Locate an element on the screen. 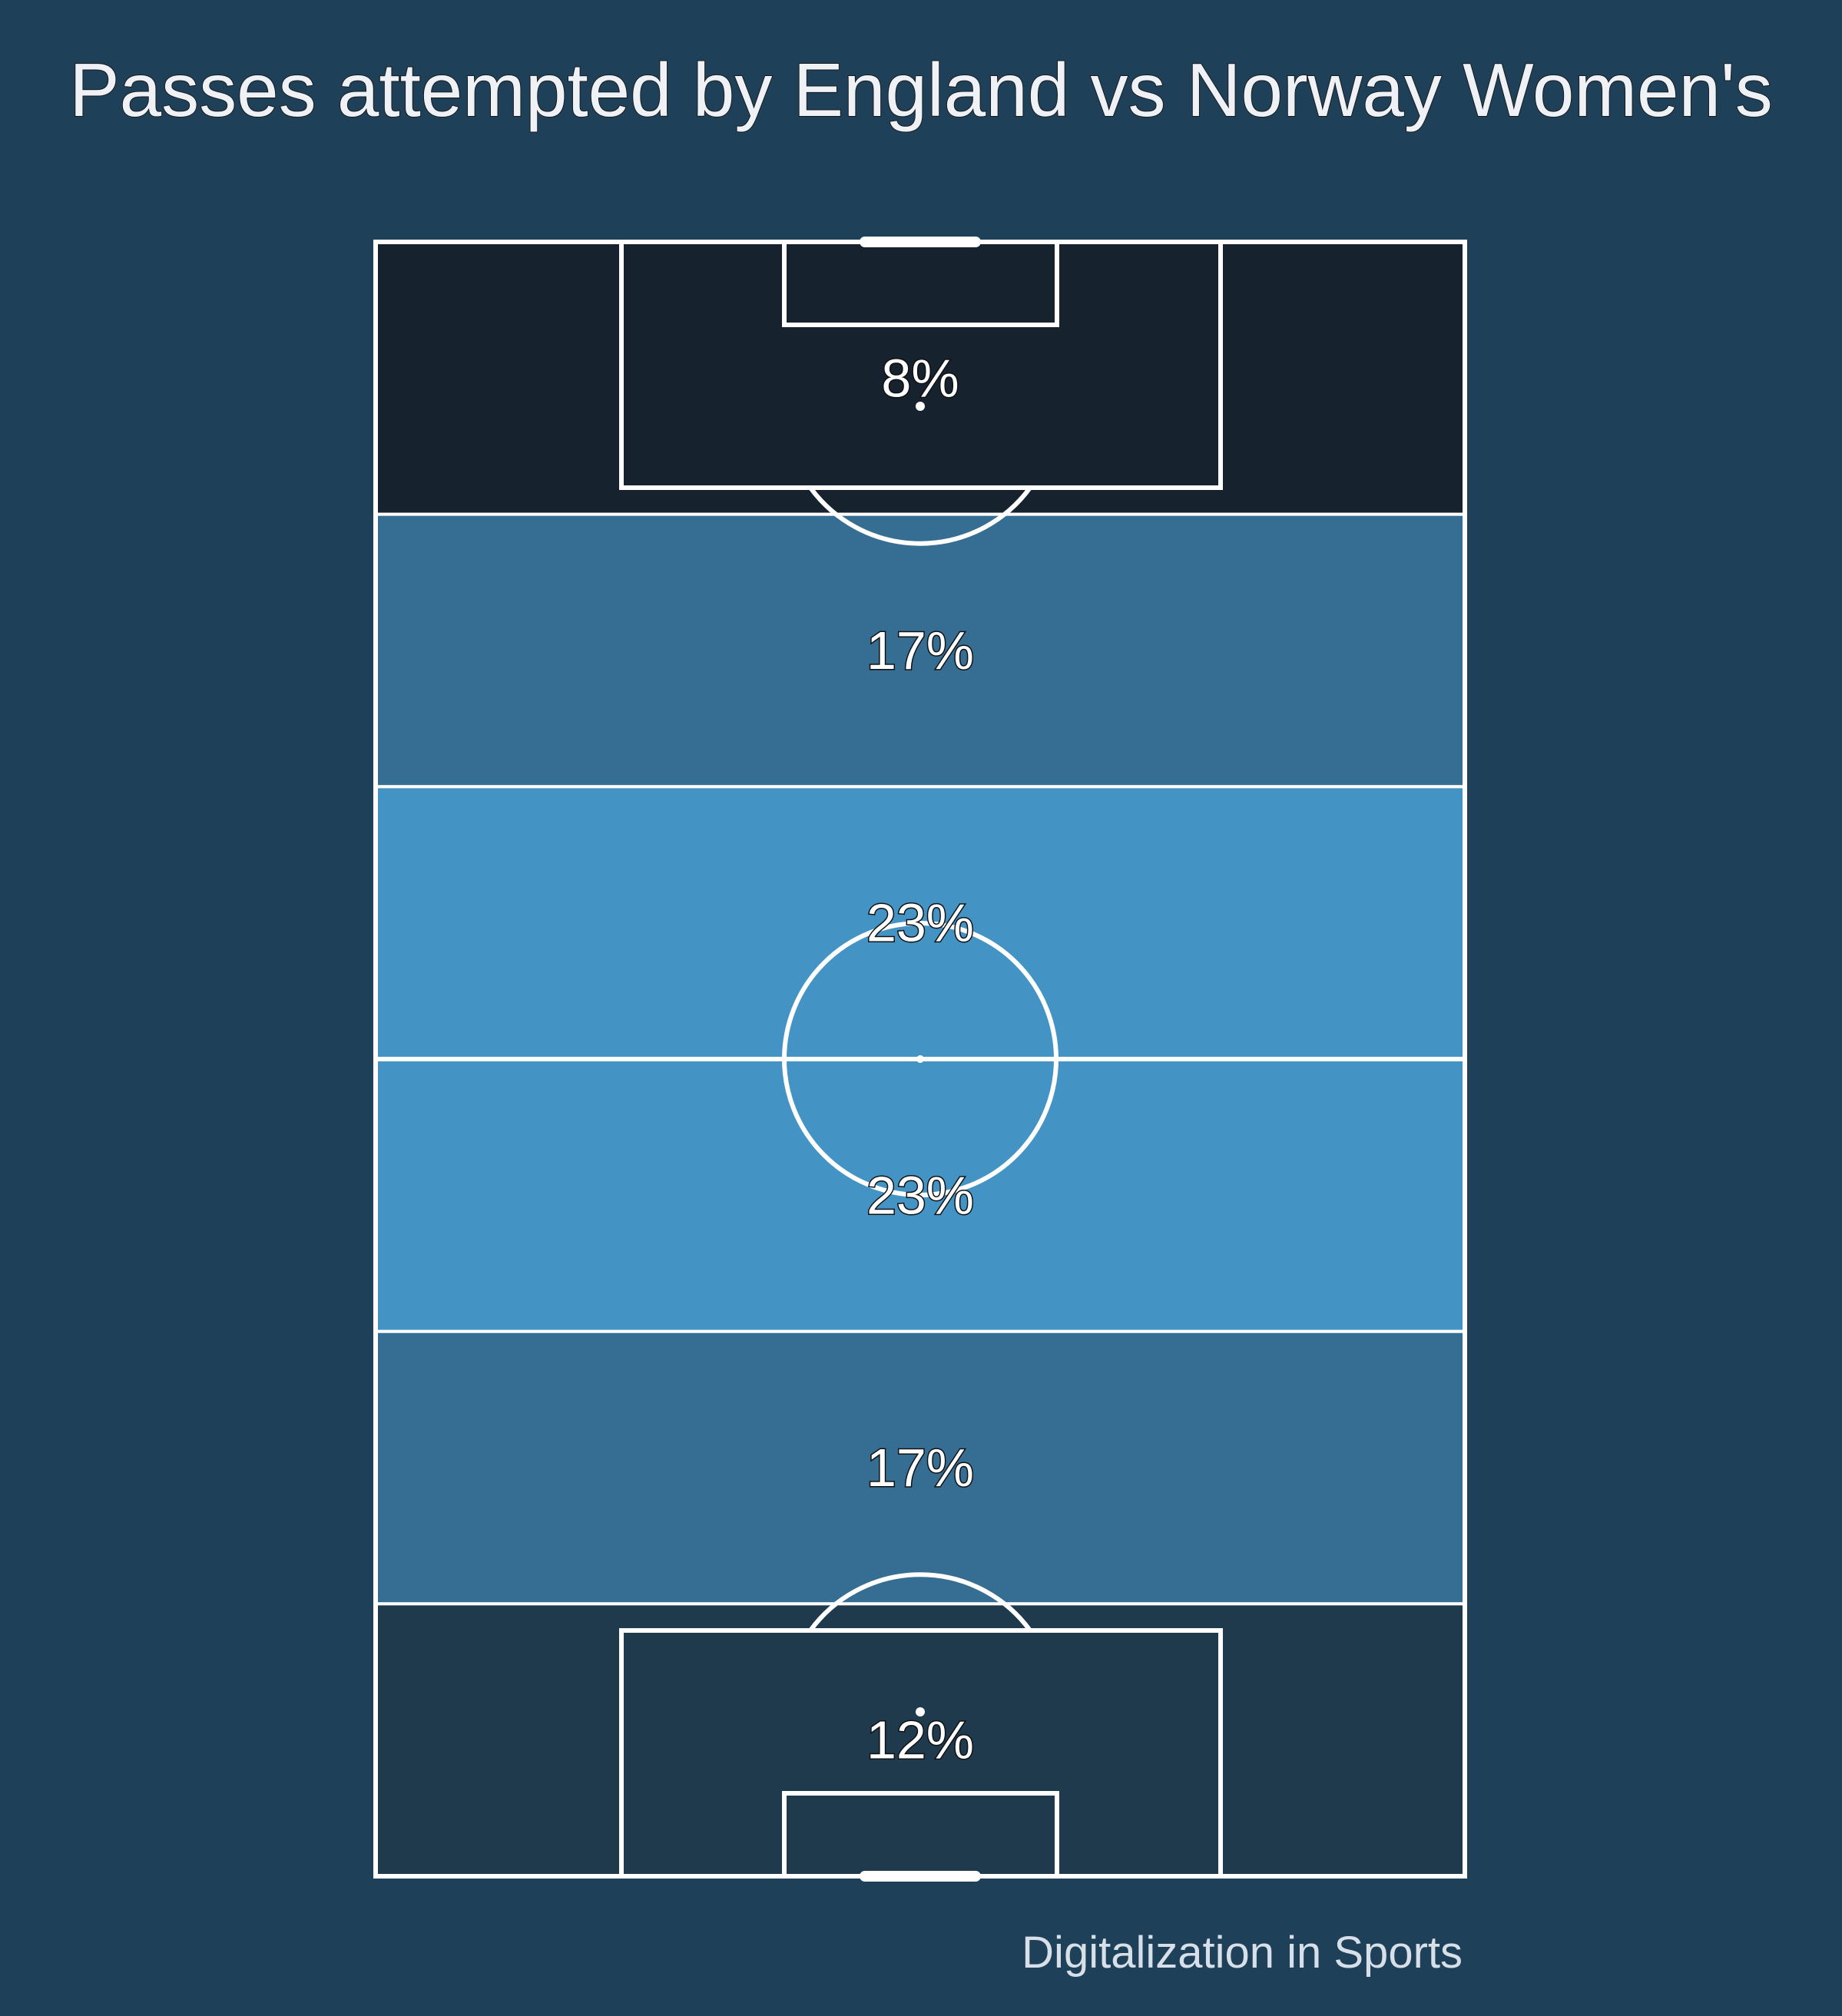  center-circle is located at coordinates (920, 1059).